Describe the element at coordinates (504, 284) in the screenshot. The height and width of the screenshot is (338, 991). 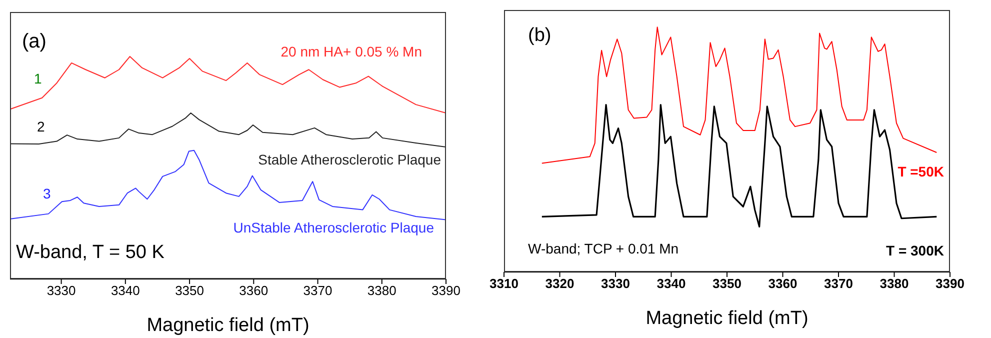
I see `x-tick-label: 3310` at that location.